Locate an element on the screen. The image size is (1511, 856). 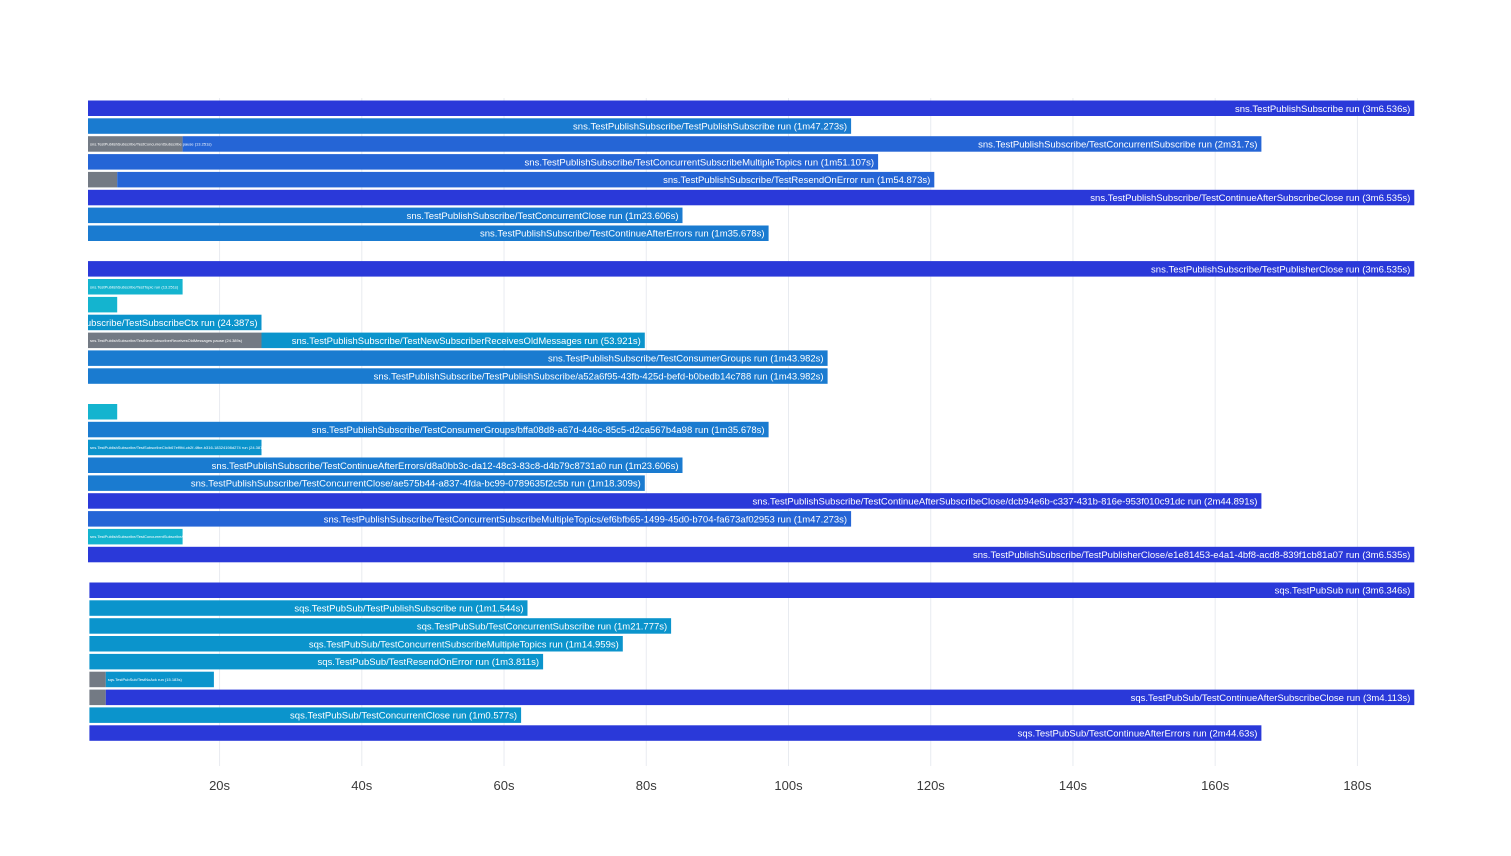
x-tick-label: 160s is located at coordinates (1215, 785).